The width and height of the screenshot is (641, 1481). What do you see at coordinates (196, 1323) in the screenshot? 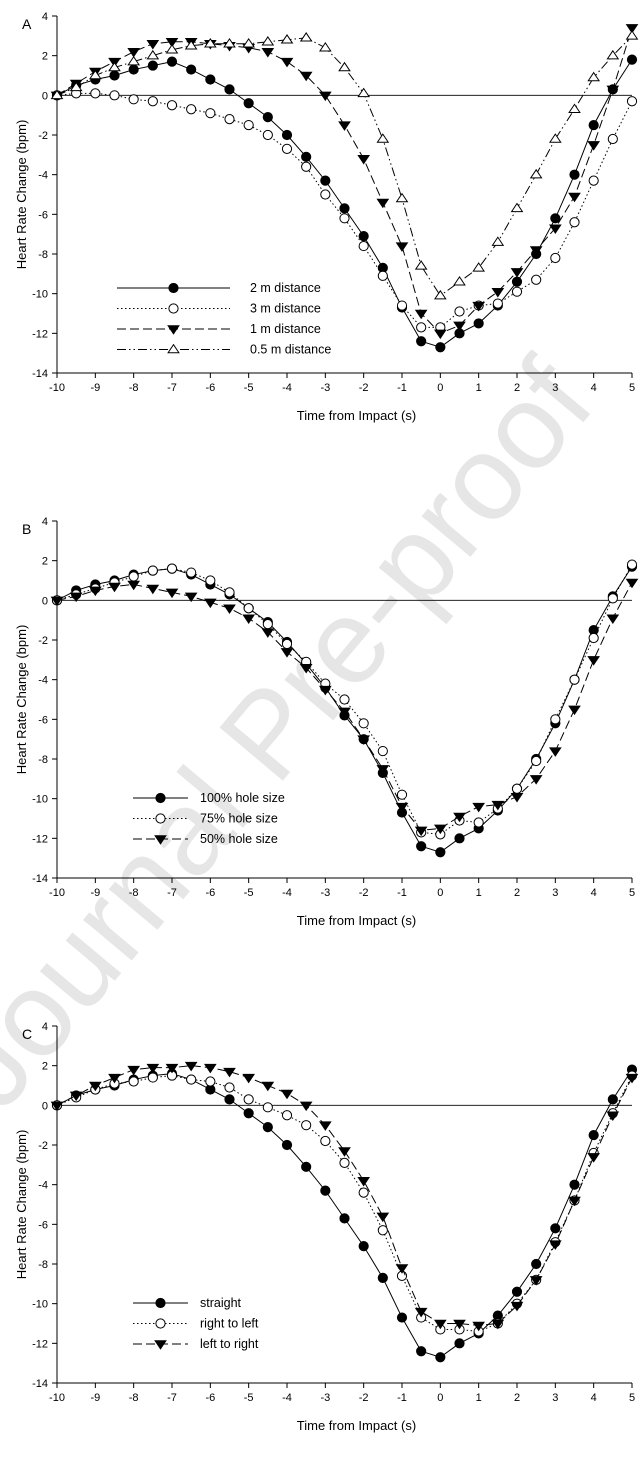
I see `legend: straight right to left left to right` at bounding box center [196, 1323].